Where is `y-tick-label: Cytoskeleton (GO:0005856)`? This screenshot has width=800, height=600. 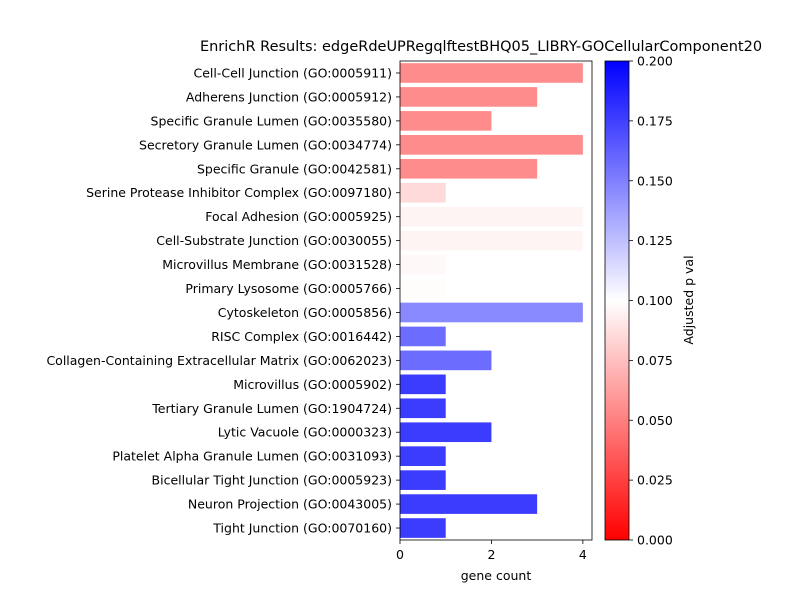
y-tick-label: Cytoskeleton (GO:0005856) is located at coordinates (305, 312).